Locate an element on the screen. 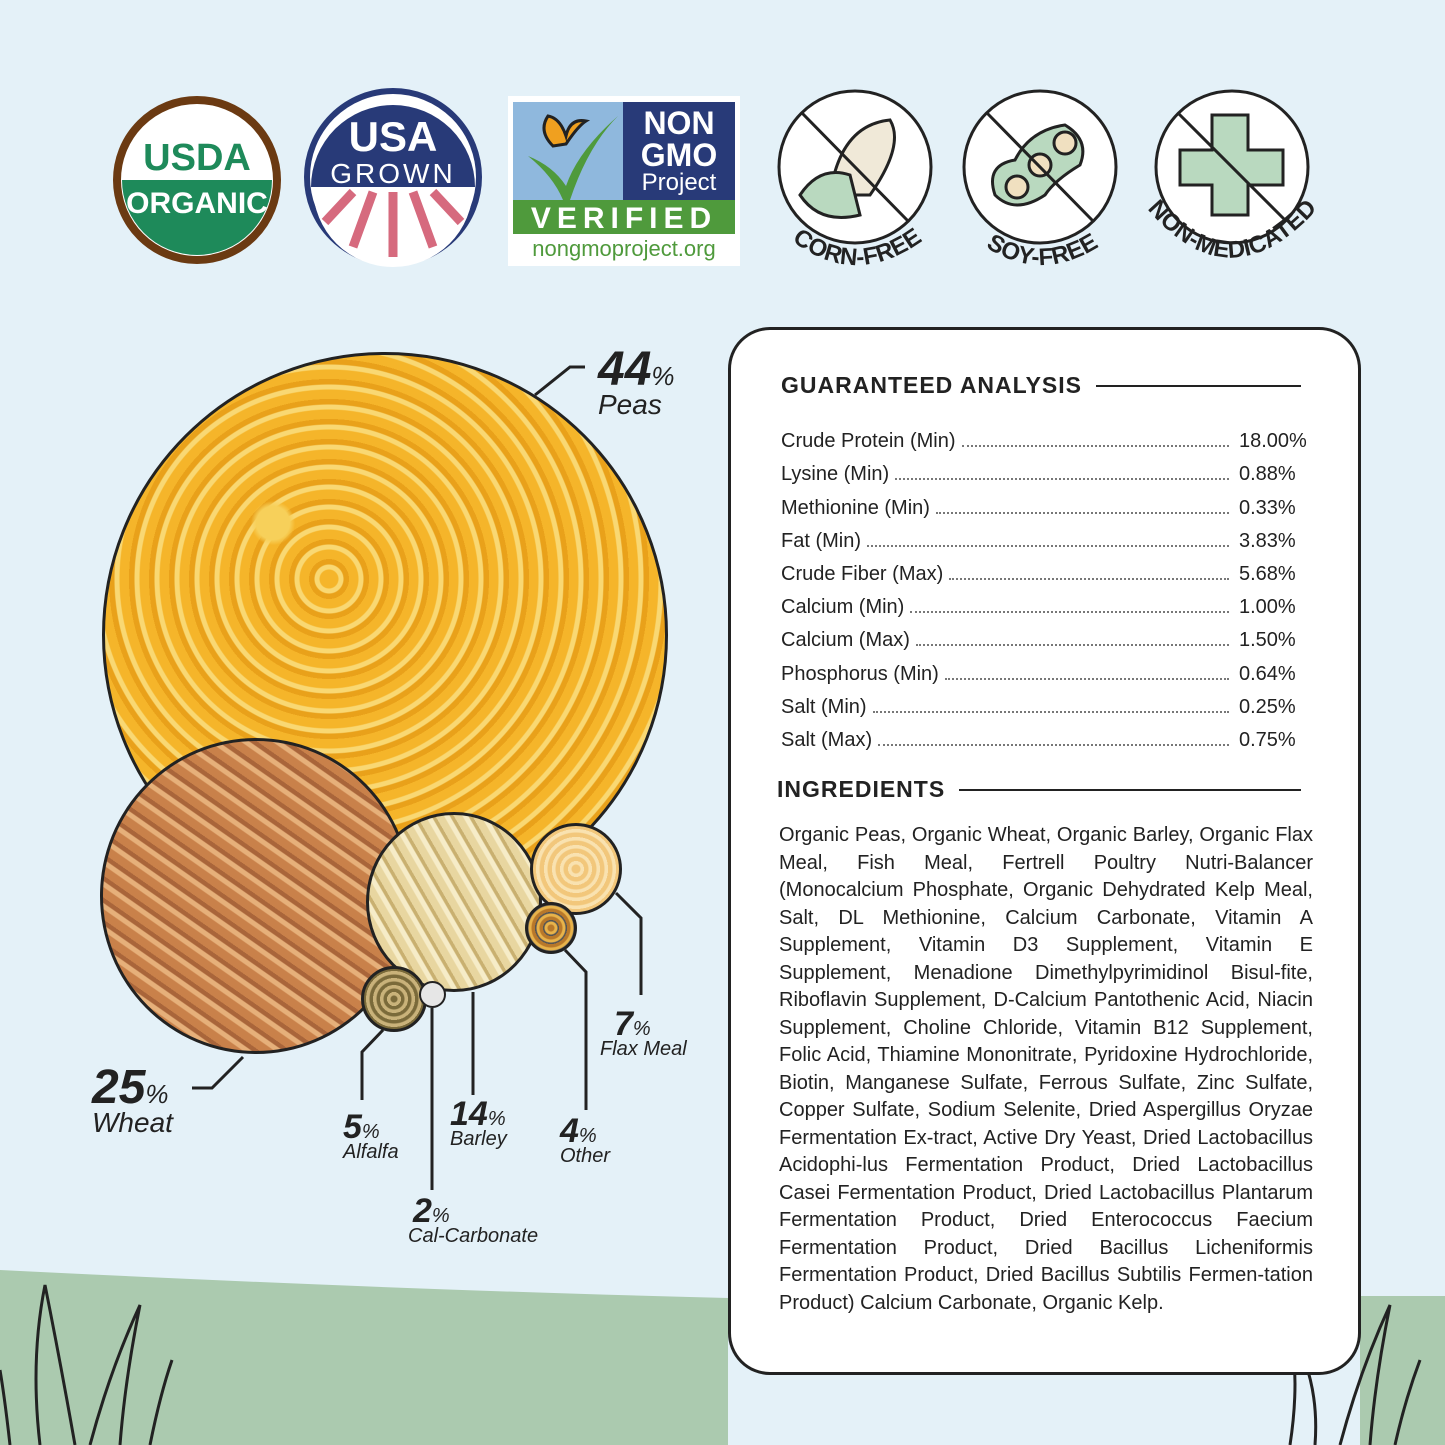 This screenshot has height=1445, width=1445. corn-free-badge: CORN-FREE is located at coordinates (855, 180).